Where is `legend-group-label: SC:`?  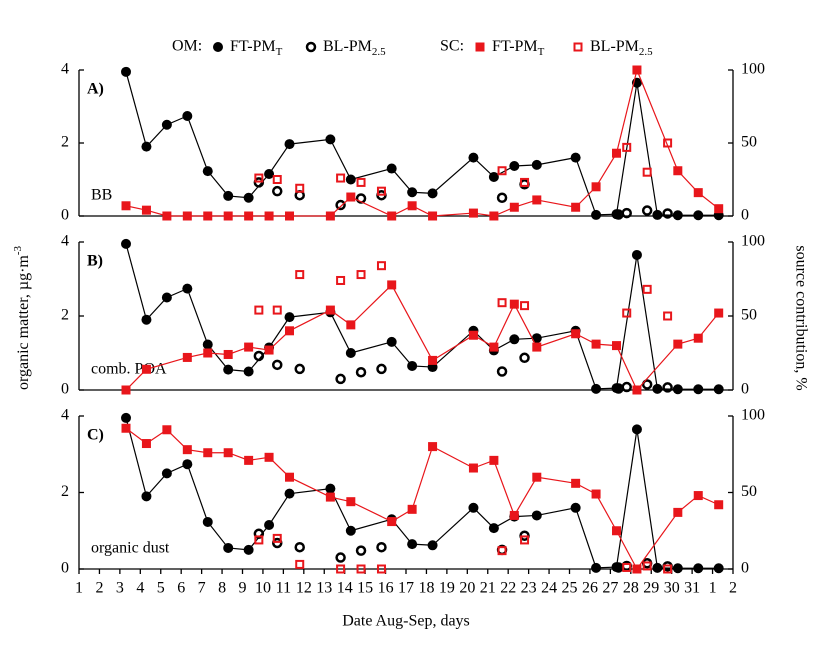
legend-group-label: SC: is located at coordinates (452, 46).